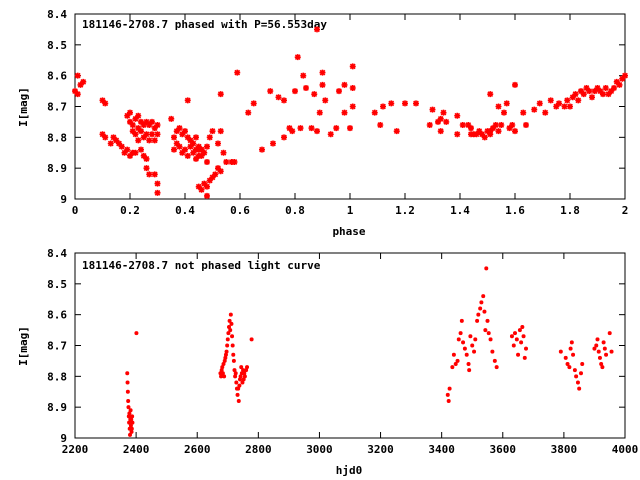  I want to click on x-tick-label: 3800, so click(564, 449).